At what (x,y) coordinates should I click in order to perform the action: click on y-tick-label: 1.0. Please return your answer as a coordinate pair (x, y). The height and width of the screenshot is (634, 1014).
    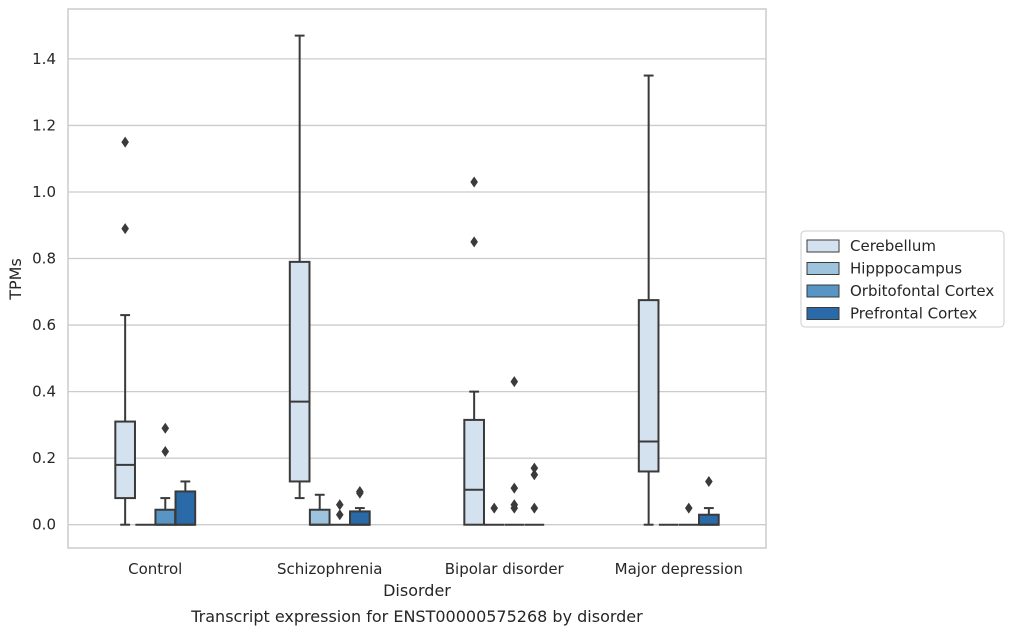
    Looking at the image, I should click on (44, 192).